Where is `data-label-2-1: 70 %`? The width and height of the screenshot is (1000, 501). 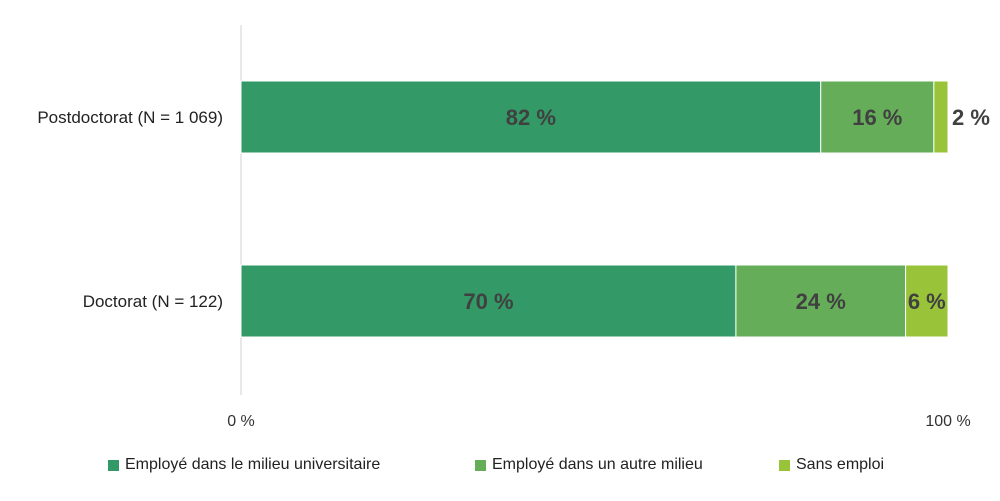
data-label-2-1: 70 % is located at coordinates (488, 301).